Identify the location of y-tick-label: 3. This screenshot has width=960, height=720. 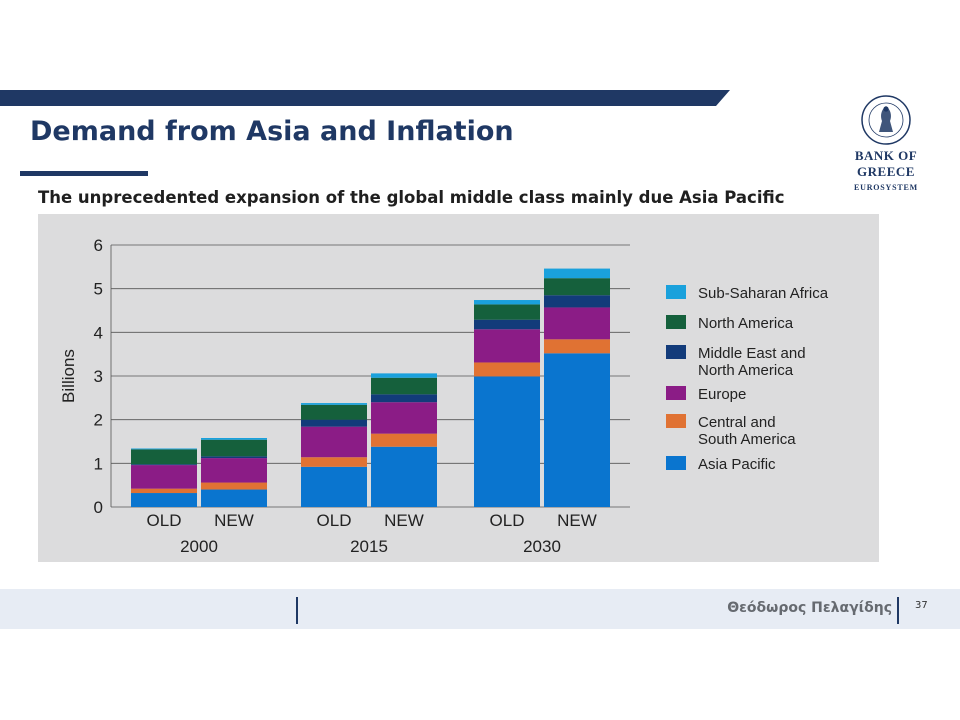
(98, 376).